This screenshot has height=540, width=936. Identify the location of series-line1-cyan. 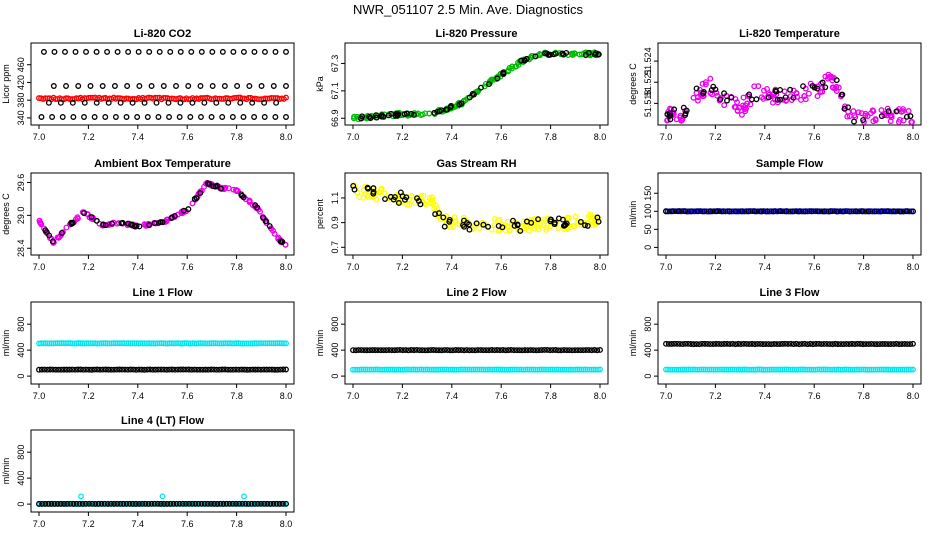
(162, 343).